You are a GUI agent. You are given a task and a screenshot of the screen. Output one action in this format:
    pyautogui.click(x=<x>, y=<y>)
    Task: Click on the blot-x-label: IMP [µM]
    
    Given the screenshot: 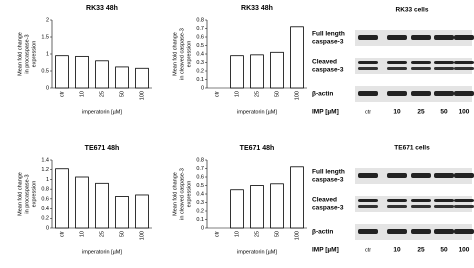 What is the action you would take?
    pyautogui.click(x=325, y=250)
    